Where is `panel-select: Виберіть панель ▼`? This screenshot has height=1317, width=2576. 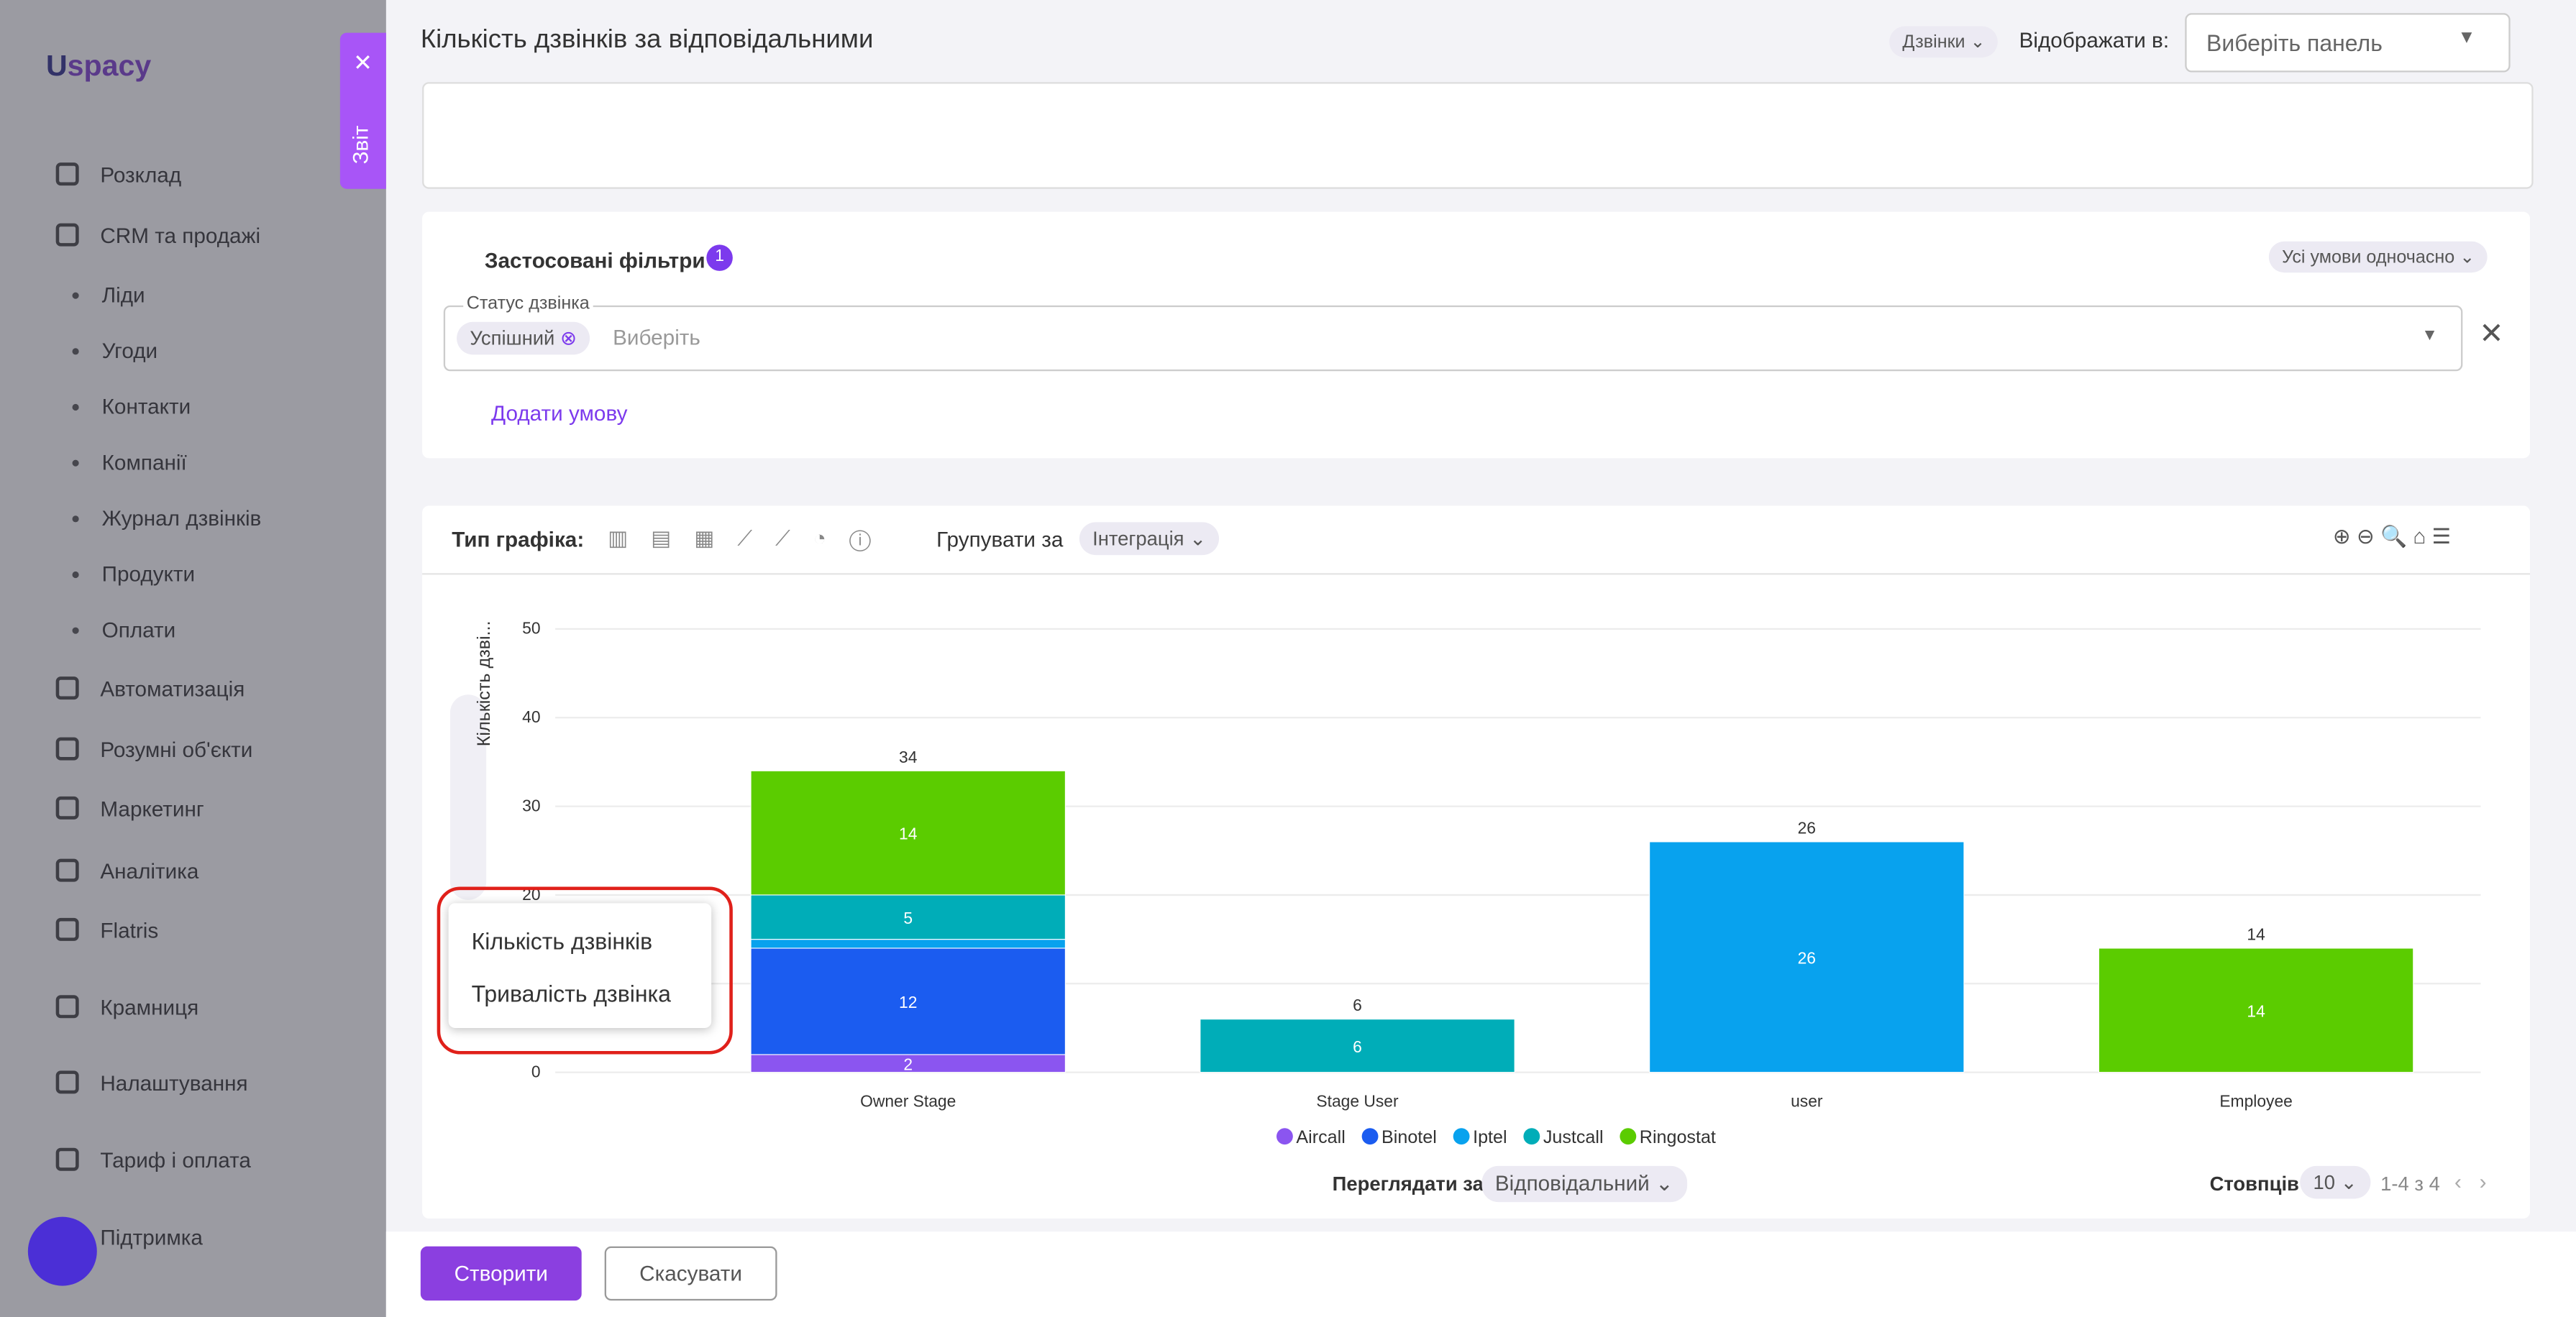 panel-select: Виберіть панель ▼ is located at coordinates (2348, 43).